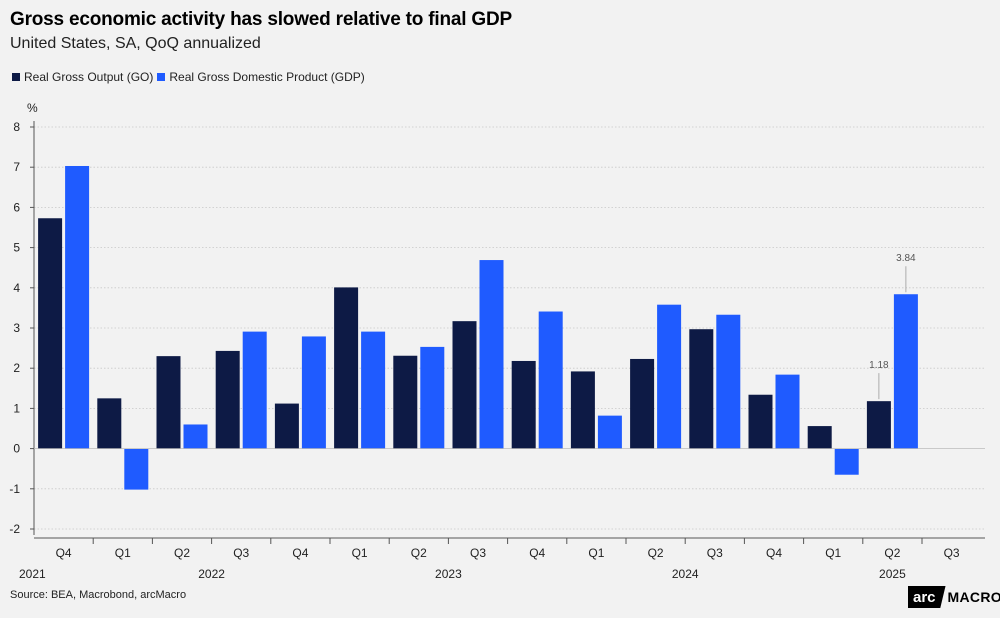  I want to click on arcmacro-logo: arc MACRO, so click(954, 597).